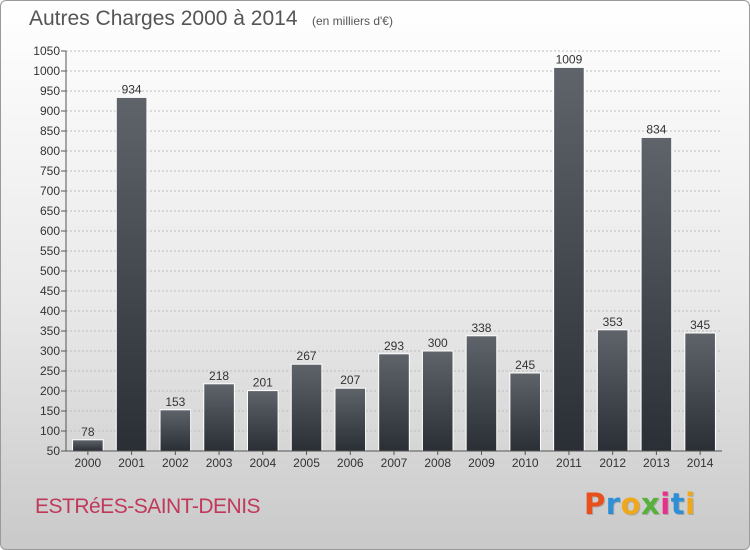  I want to click on y-tick-label-1050: 1050, so click(46, 51).